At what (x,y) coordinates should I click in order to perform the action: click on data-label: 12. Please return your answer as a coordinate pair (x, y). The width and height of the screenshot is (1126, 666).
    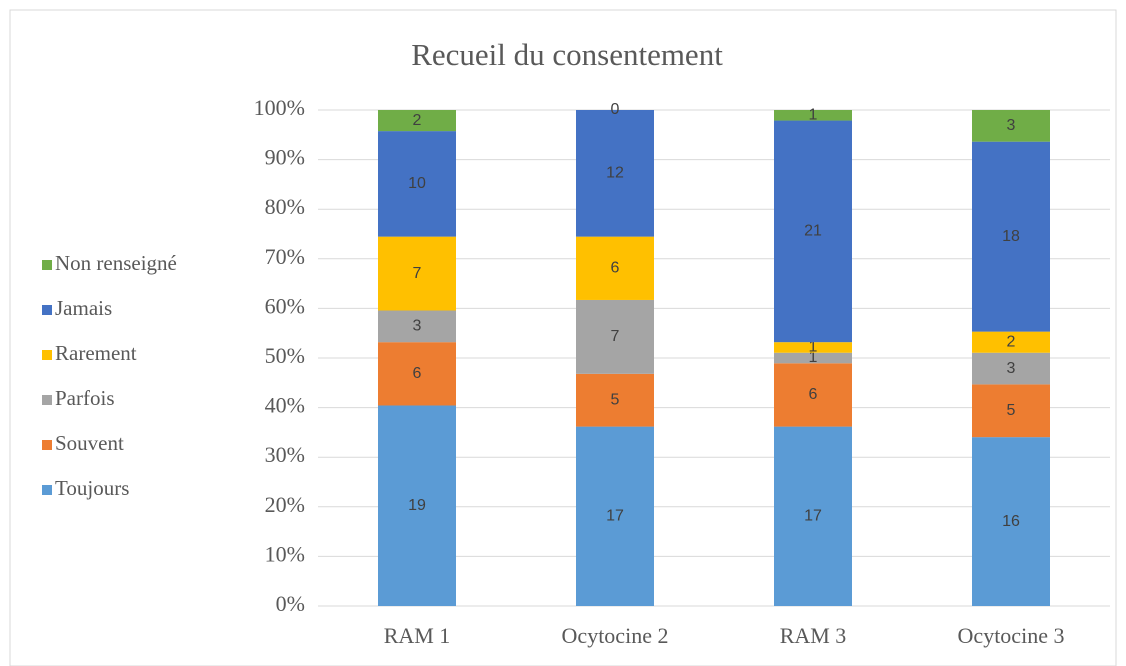
    Looking at the image, I should click on (615, 173).